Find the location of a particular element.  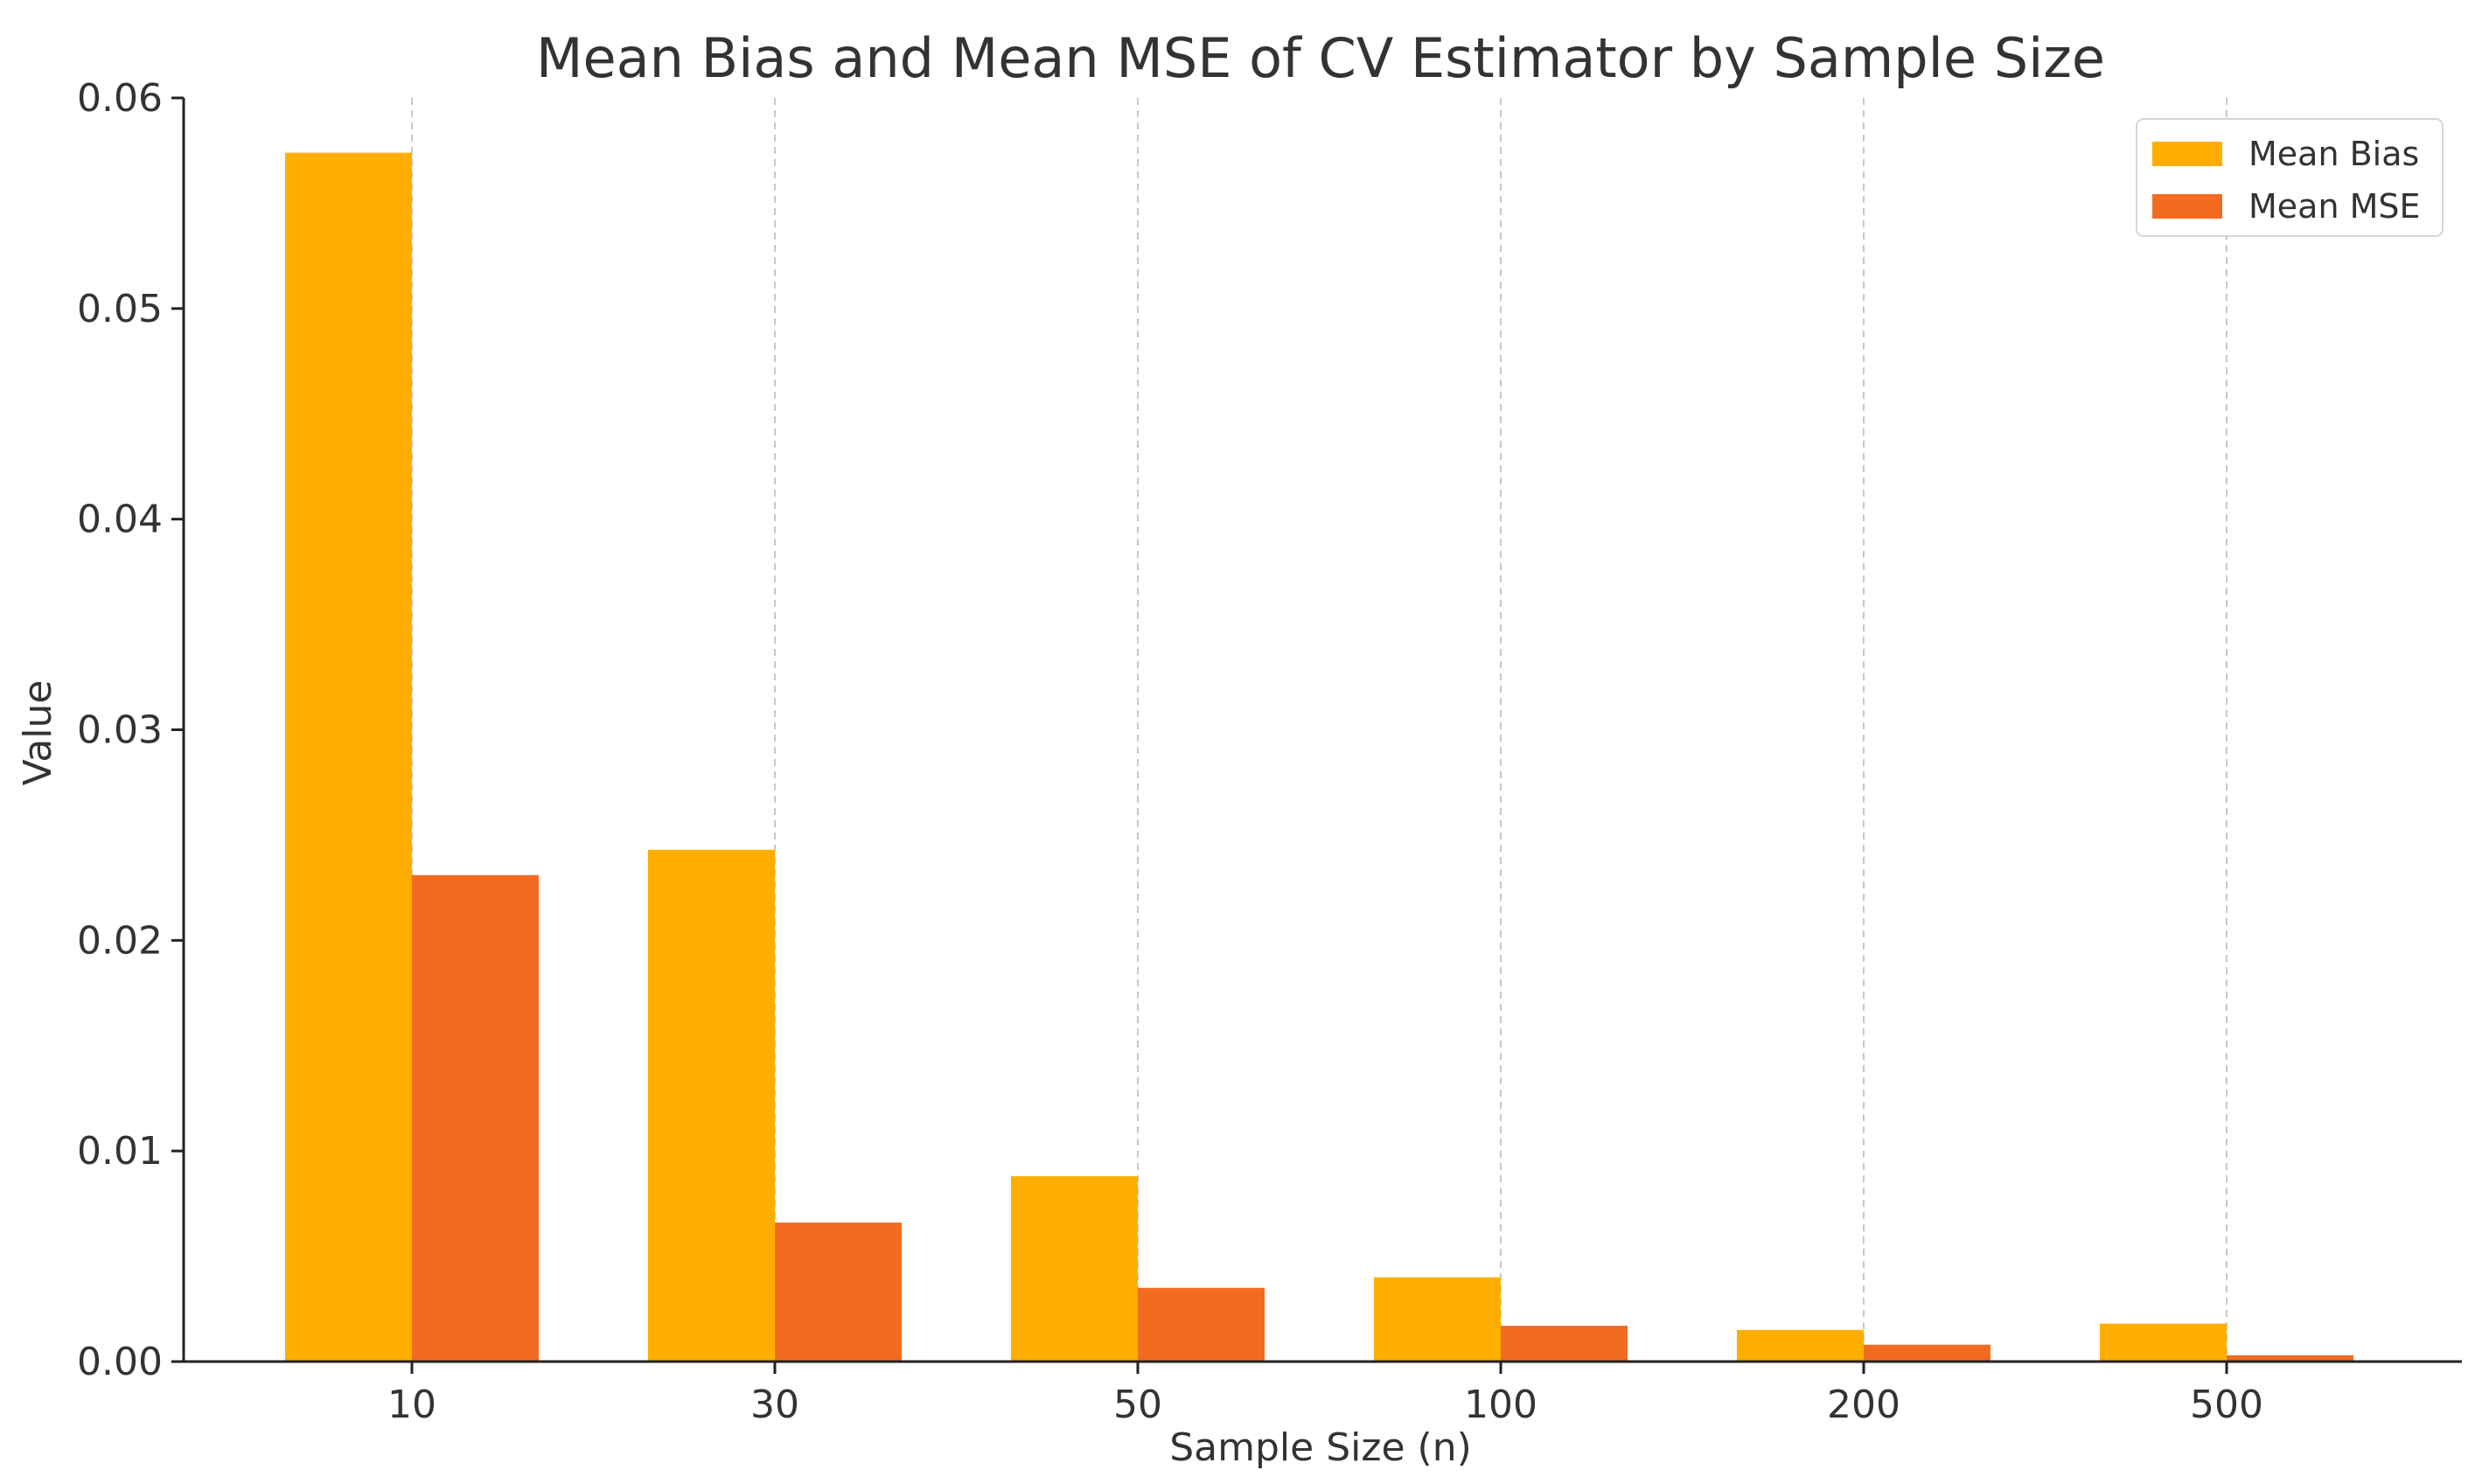

x-tick-label: 30 is located at coordinates (774, 1405).